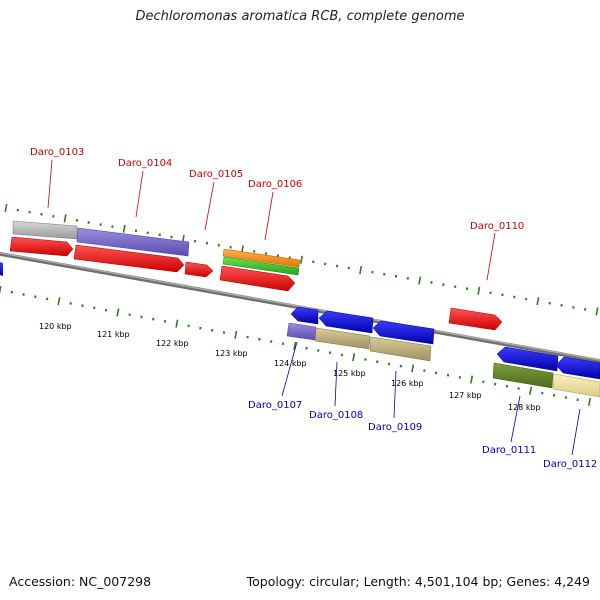 The height and width of the screenshot is (600, 600). I want to click on gene-label-top: Daro_0103, so click(57, 152).